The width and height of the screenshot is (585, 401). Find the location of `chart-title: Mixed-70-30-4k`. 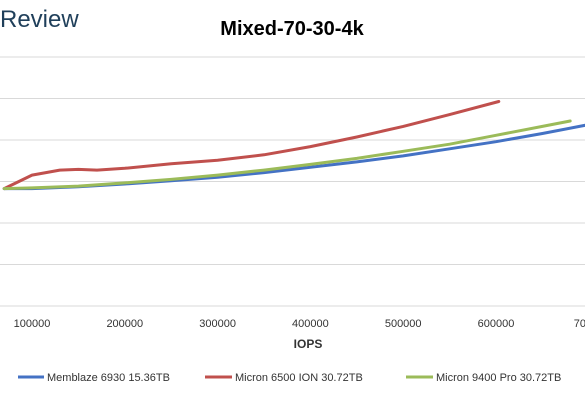

chart-title: Mixed-70-30-4k is located at coordinates (292, 29).